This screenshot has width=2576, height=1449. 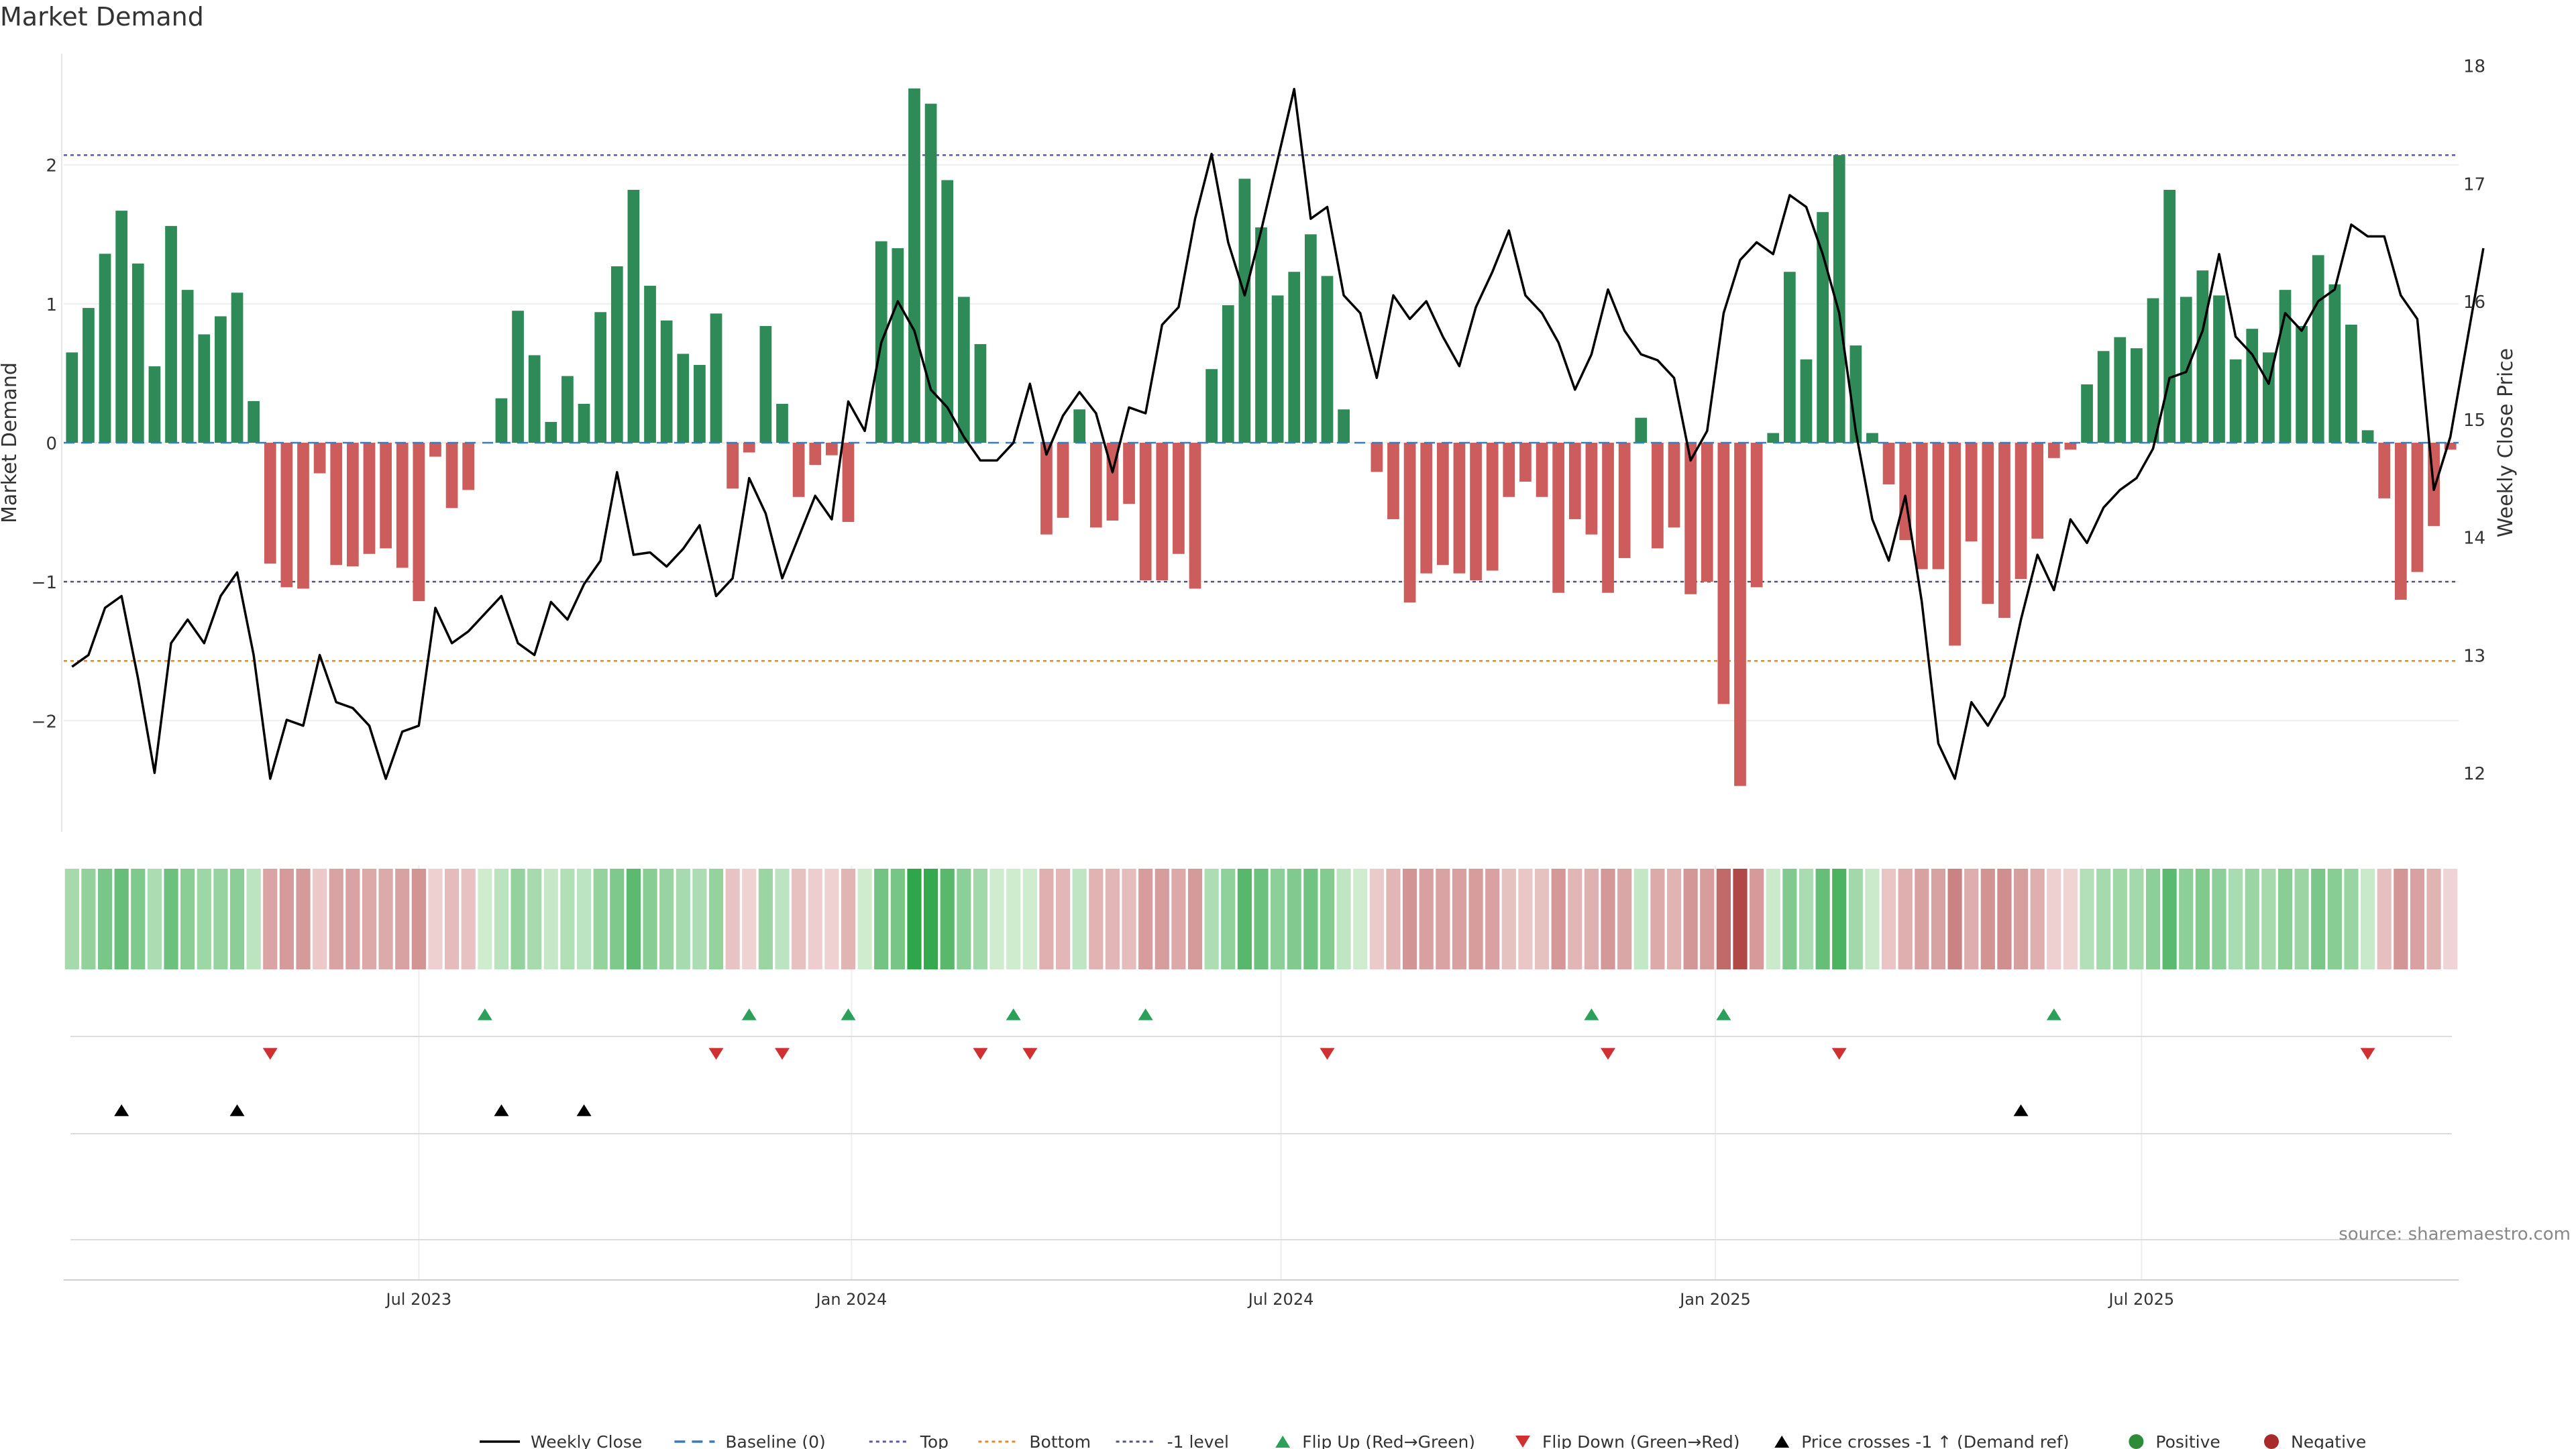 I want to click on x-tick-label: Jan 2025, so click(x=1714, y=1299).